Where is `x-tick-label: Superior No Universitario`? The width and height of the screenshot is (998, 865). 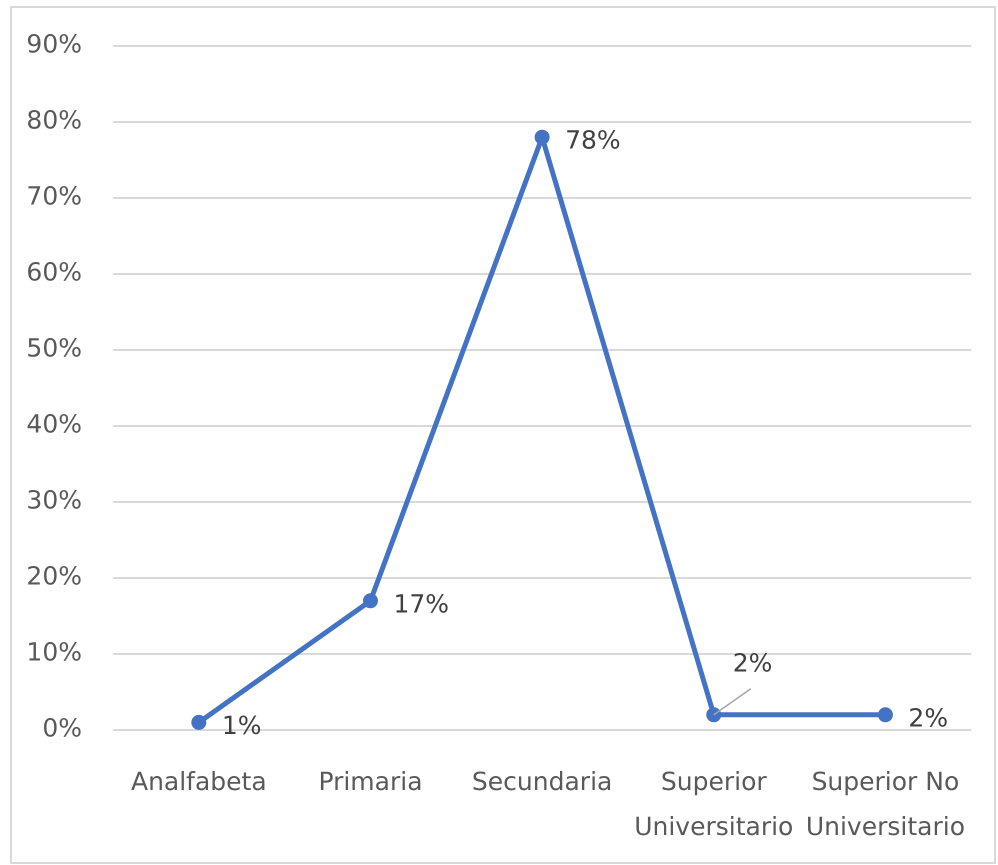 x-tick-label: Superior No Universitario is located at coordinates (885, 804).